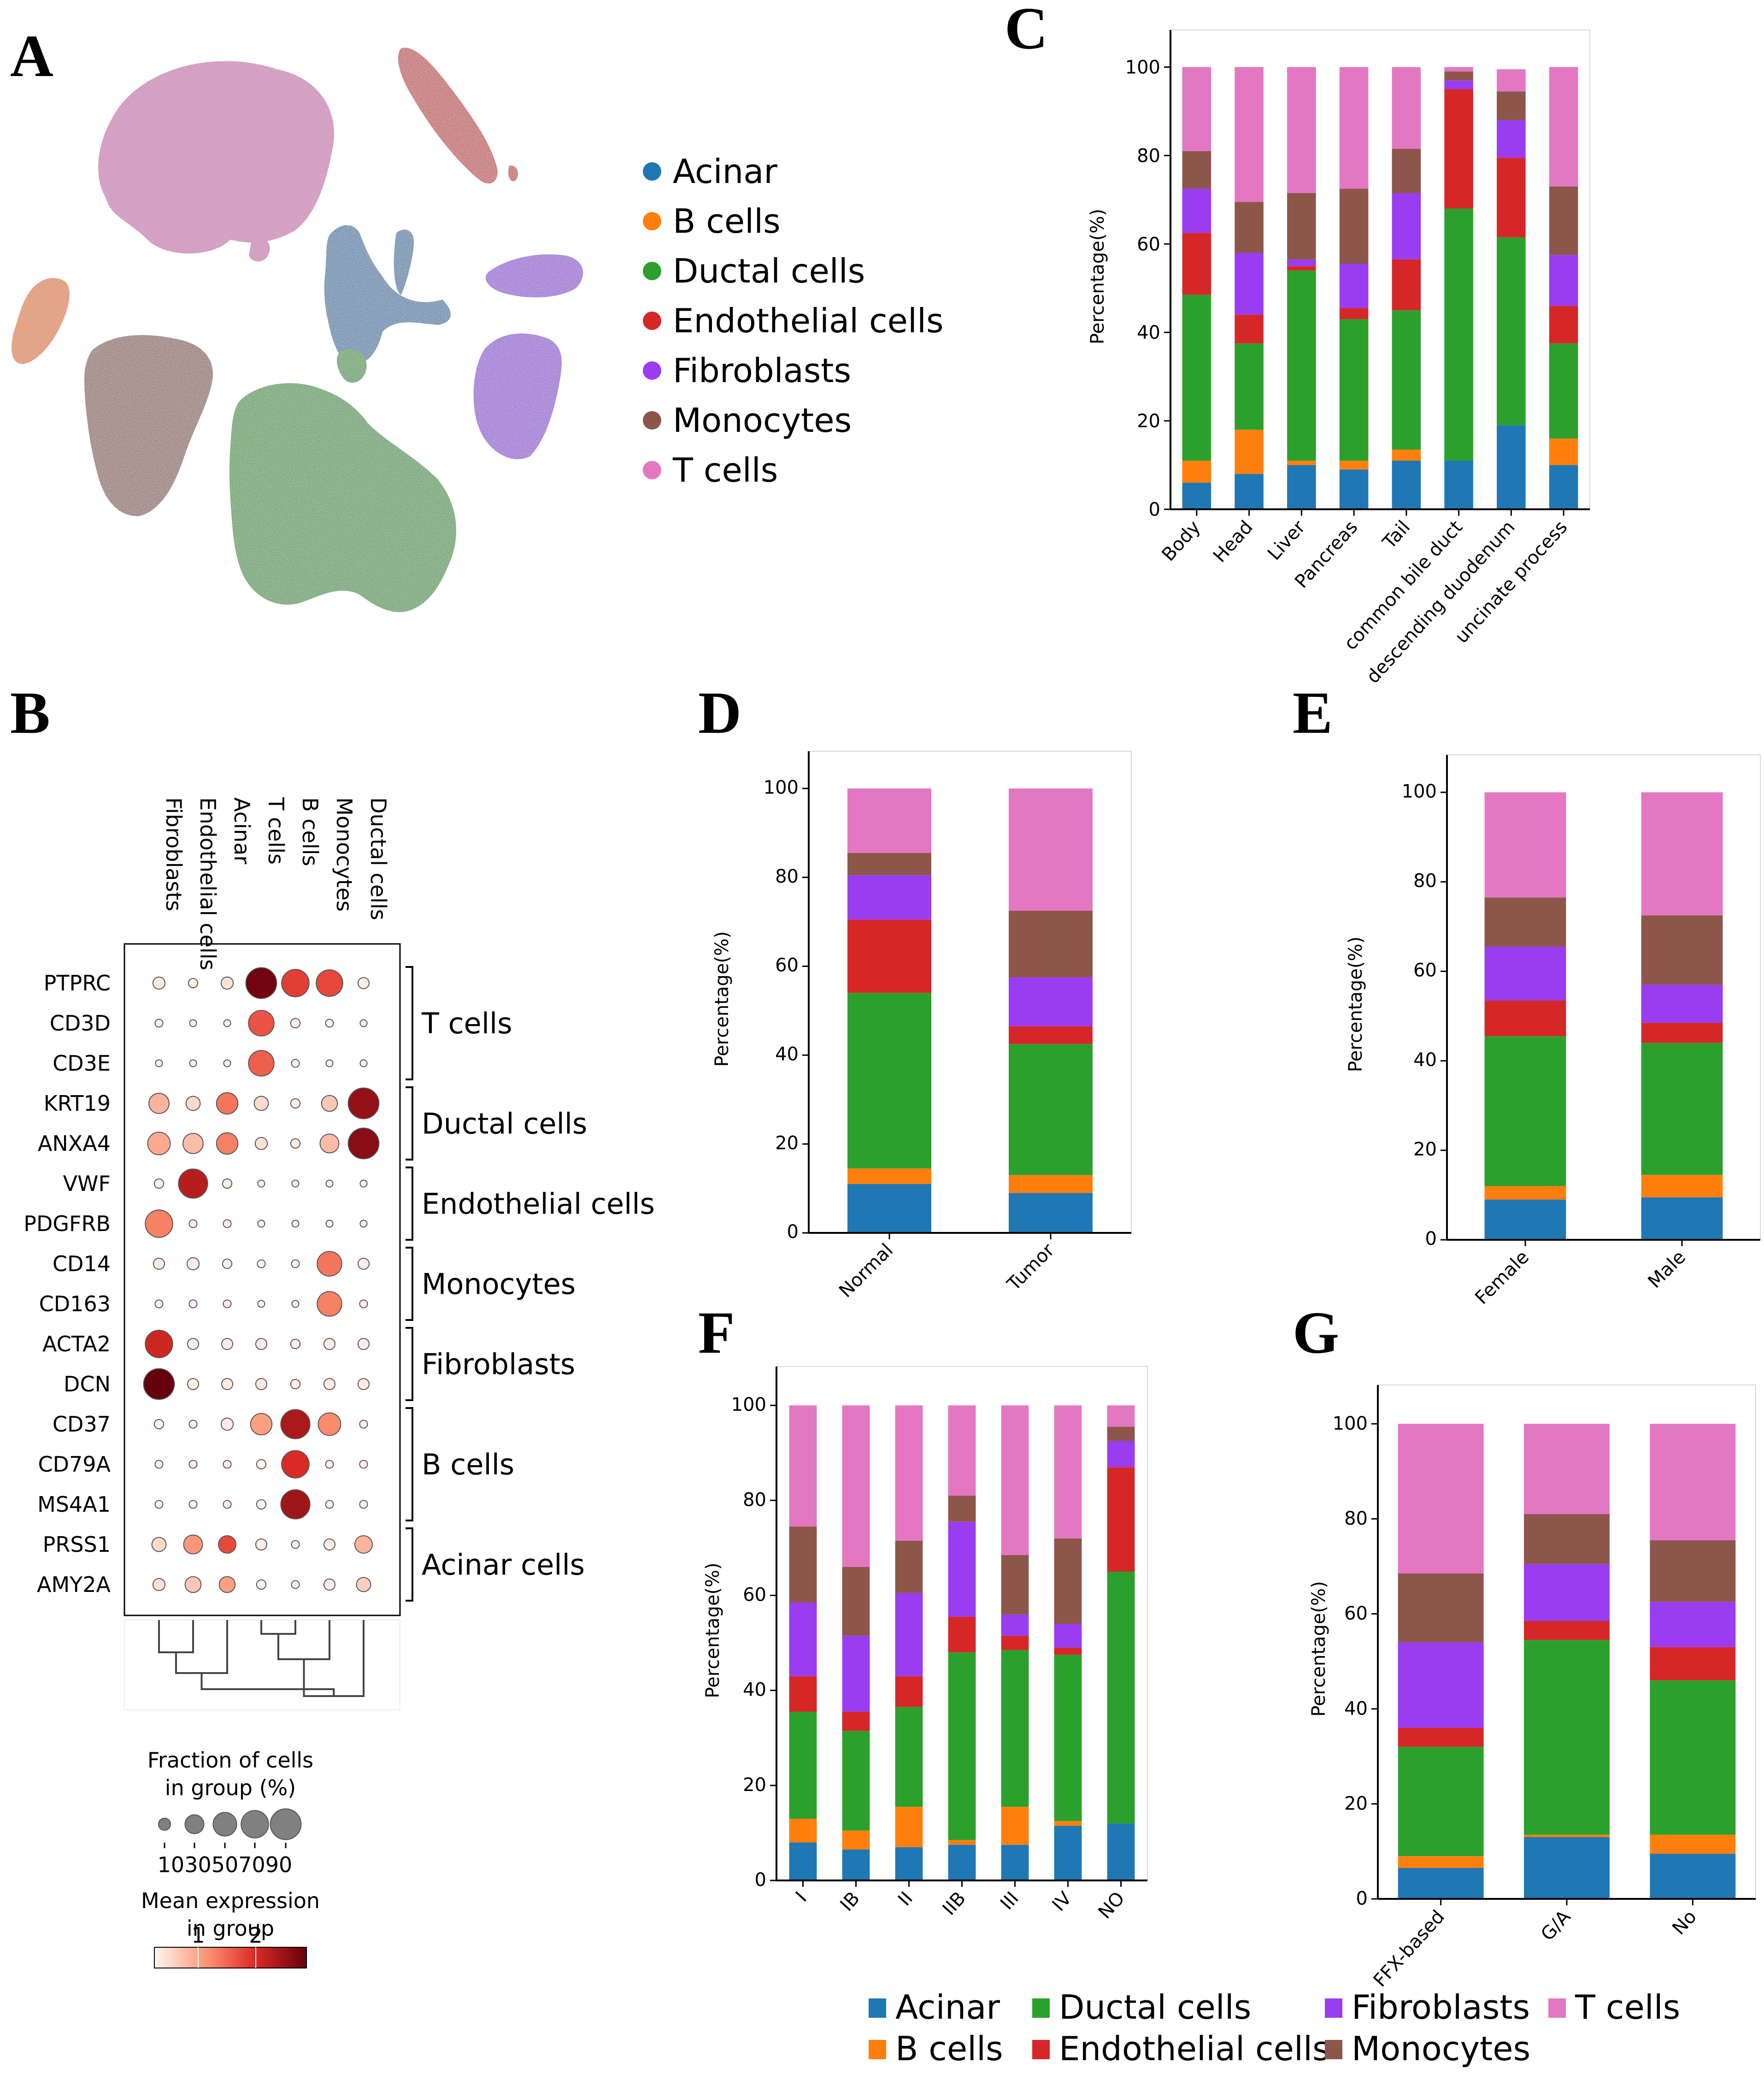 The image size is (1764, 2086). What do you see at coordinates (1354, 226) in the screenshot?
I see `panel-c-bar-pancreas-monocytes` at bounding box center [1354, 226].